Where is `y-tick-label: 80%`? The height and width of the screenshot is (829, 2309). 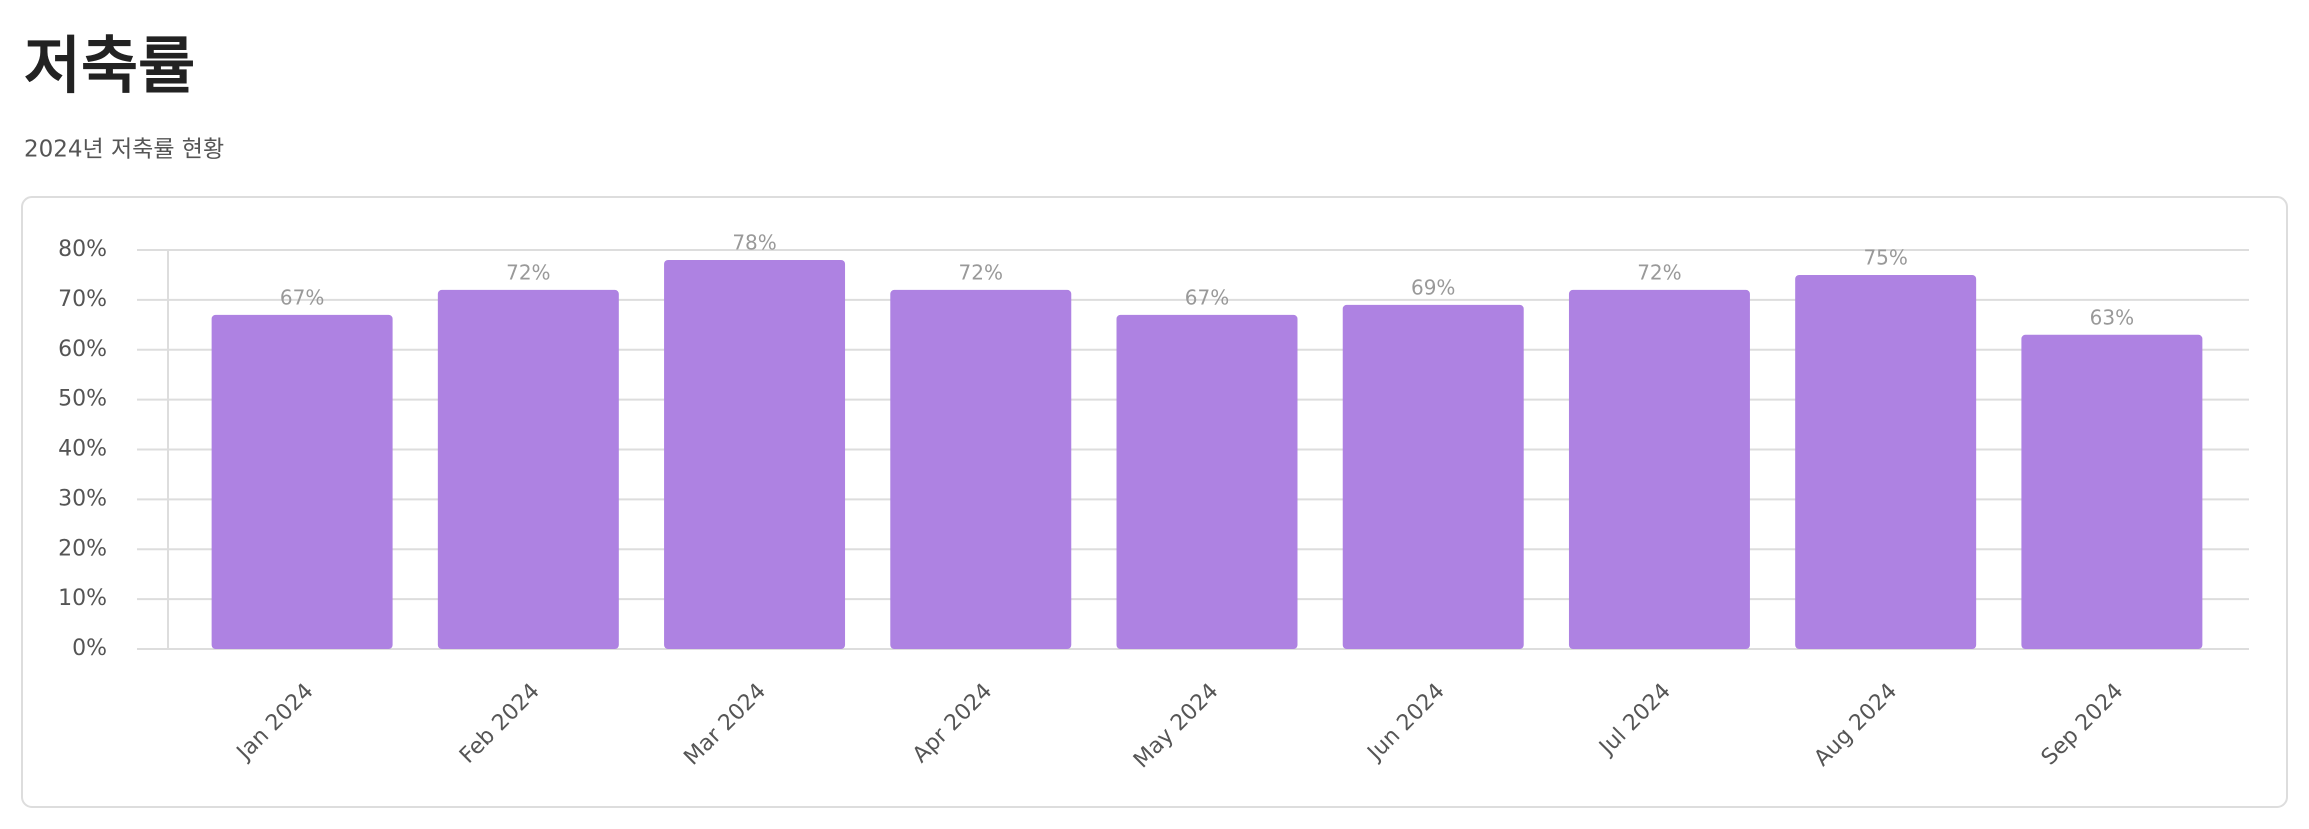
y-tick-label: 80% is located at coordinates (82, 249).